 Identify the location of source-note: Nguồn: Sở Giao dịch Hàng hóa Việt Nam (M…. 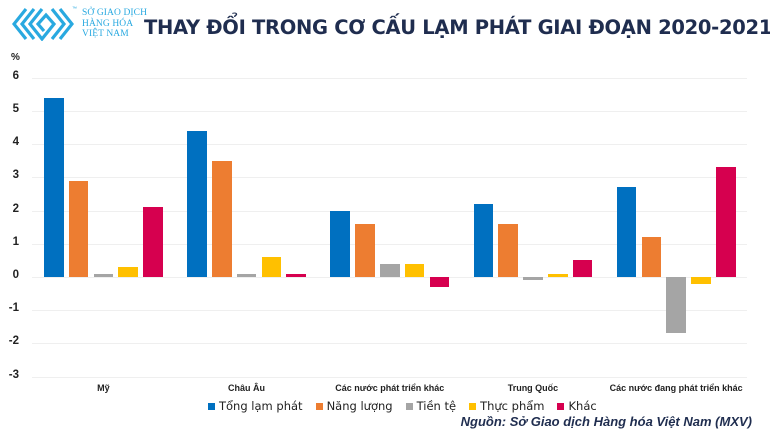
(606, 421).